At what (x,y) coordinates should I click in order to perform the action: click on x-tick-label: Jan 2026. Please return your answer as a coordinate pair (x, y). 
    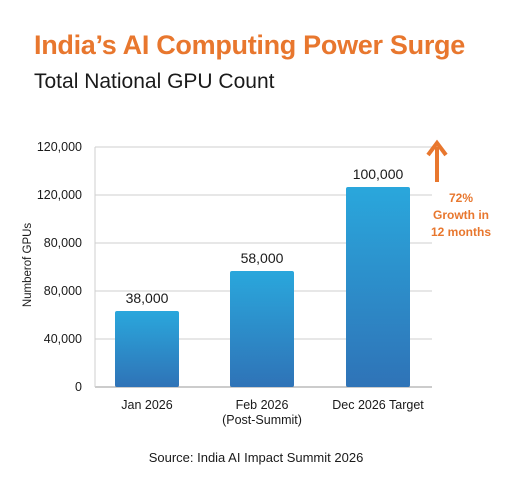
    Looking at the image, I should click on (146, 405).